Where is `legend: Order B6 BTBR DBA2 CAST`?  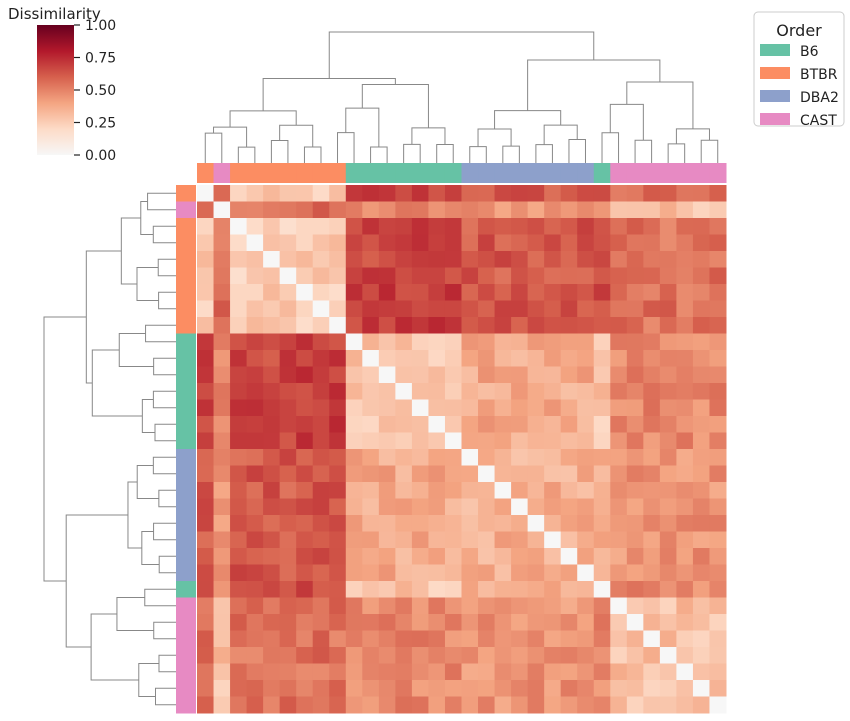
legend: Order B6 BTBR DBA2 CAST is located at coordinates (799, 70).